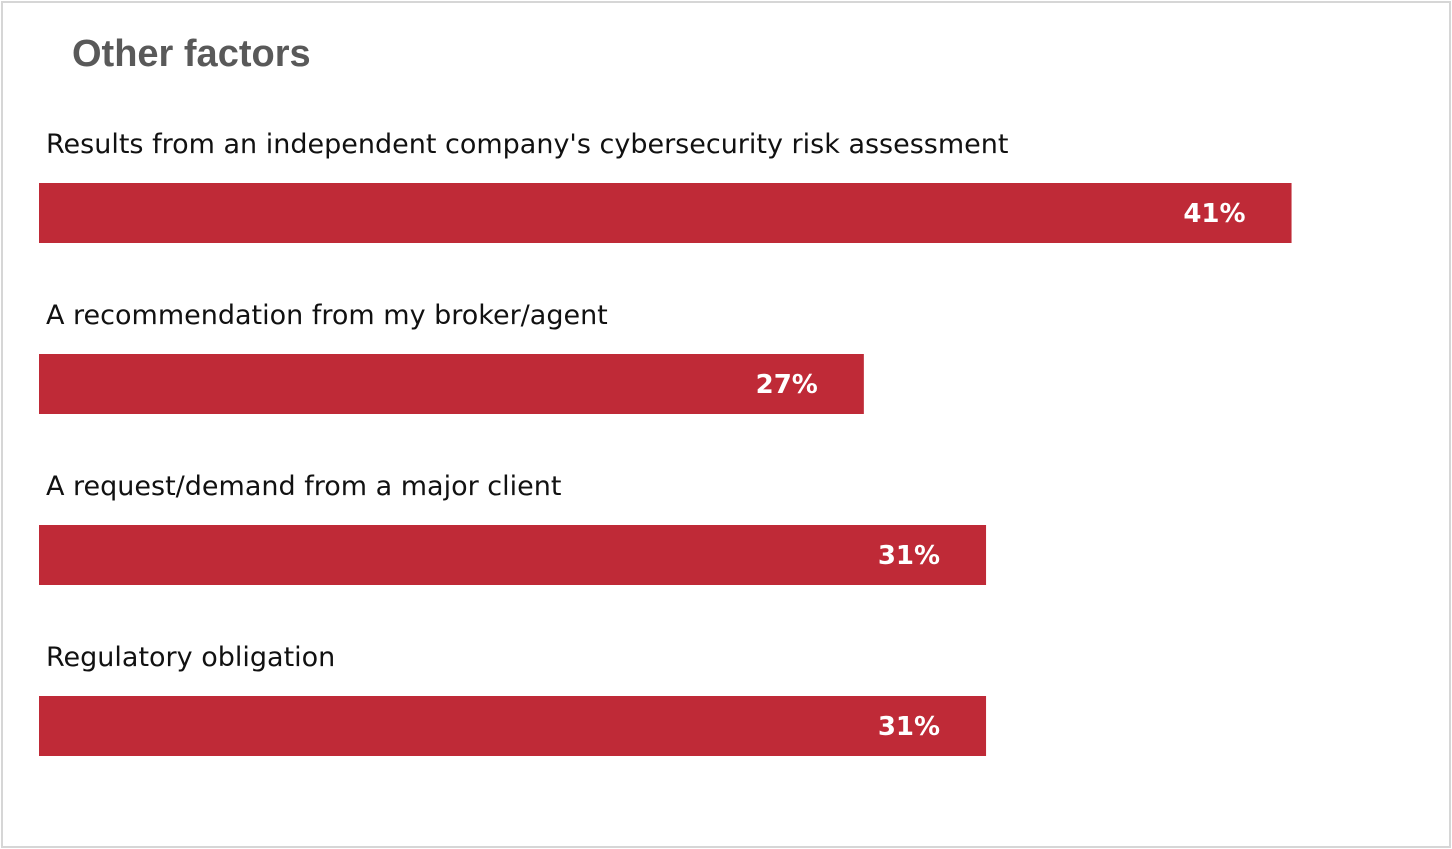  What do you see at coordinates (787, 385) in the screenshot?
I see `value-label: 27%` at bounding box center [787, 385].